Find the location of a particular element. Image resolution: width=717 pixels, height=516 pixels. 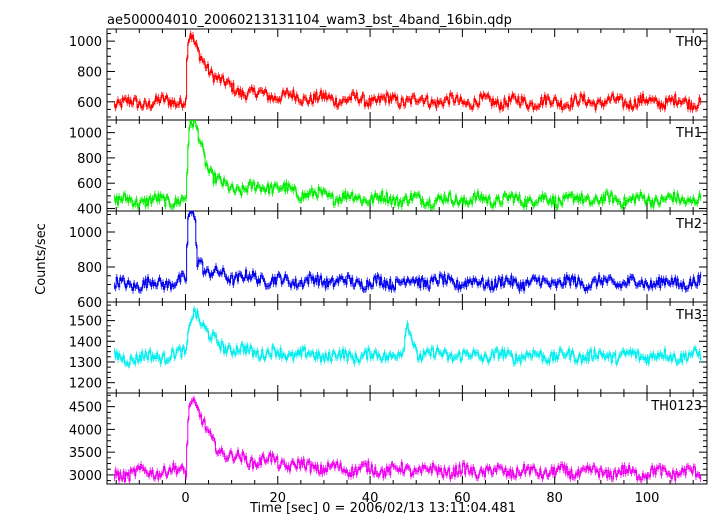

series-th1 is located at coordinates (407, 165).